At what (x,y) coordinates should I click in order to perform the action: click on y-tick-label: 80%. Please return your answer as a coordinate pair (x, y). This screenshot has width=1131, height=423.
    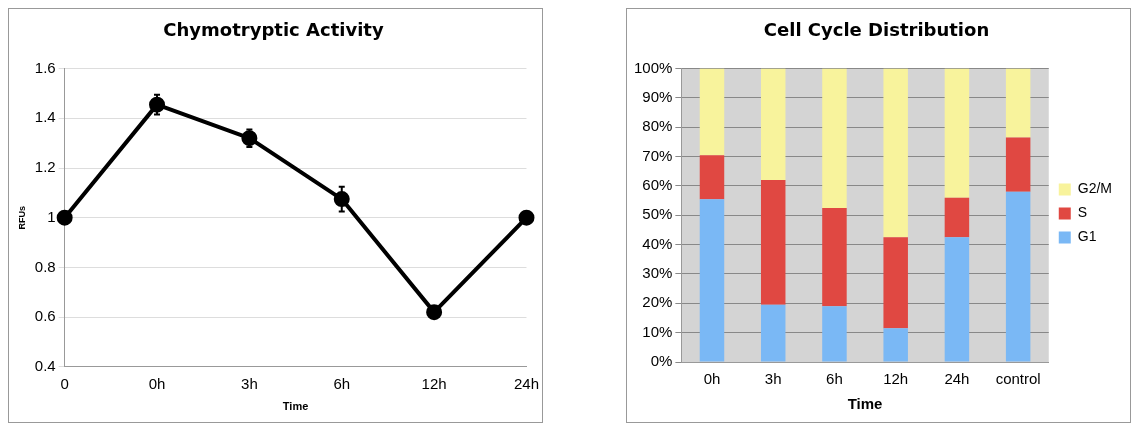
    Looking at the image, I should click on (657, 126).